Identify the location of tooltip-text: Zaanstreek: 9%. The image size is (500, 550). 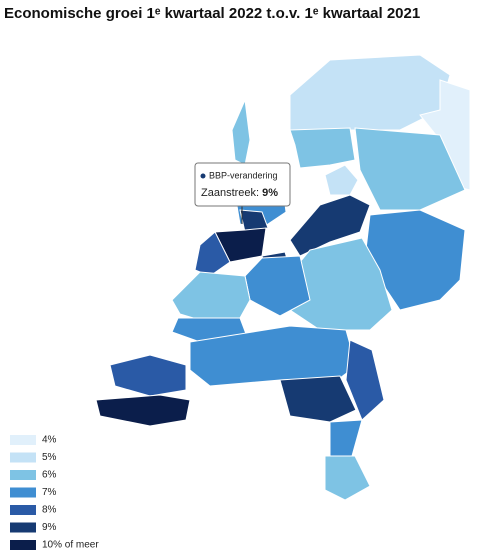
(239, 193).